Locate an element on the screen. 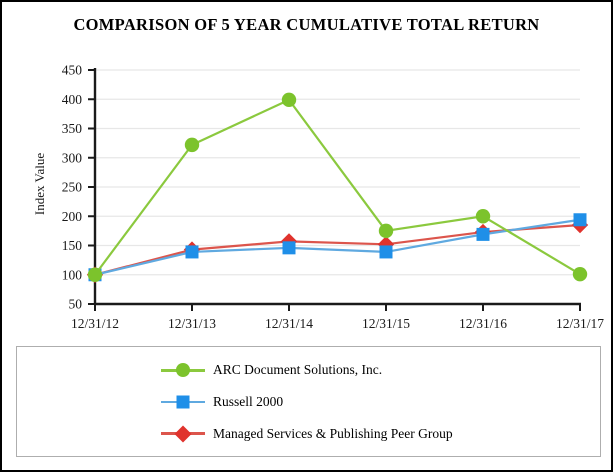 The image size is (613, 472). y-tick-label: 100 is located at coordinates (72, 274).